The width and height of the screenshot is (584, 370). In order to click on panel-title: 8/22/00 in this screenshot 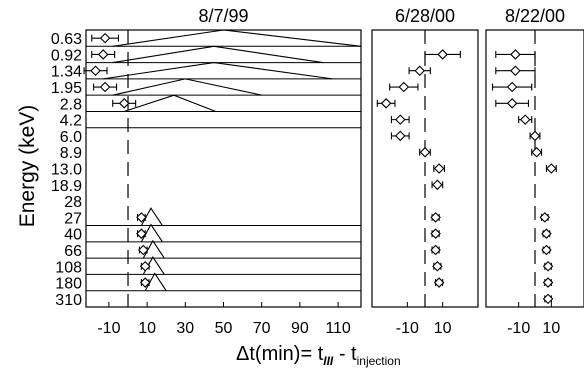, I will do `click(535, 16)`.